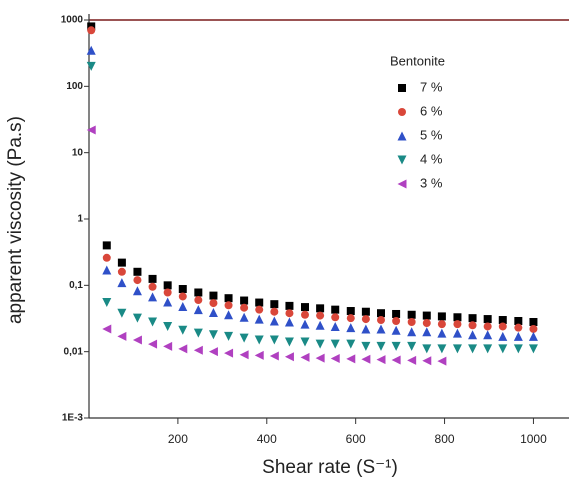 This screenshot has height=483, width=569. I want to click on legend-label: 5 %, so click(431, 134).